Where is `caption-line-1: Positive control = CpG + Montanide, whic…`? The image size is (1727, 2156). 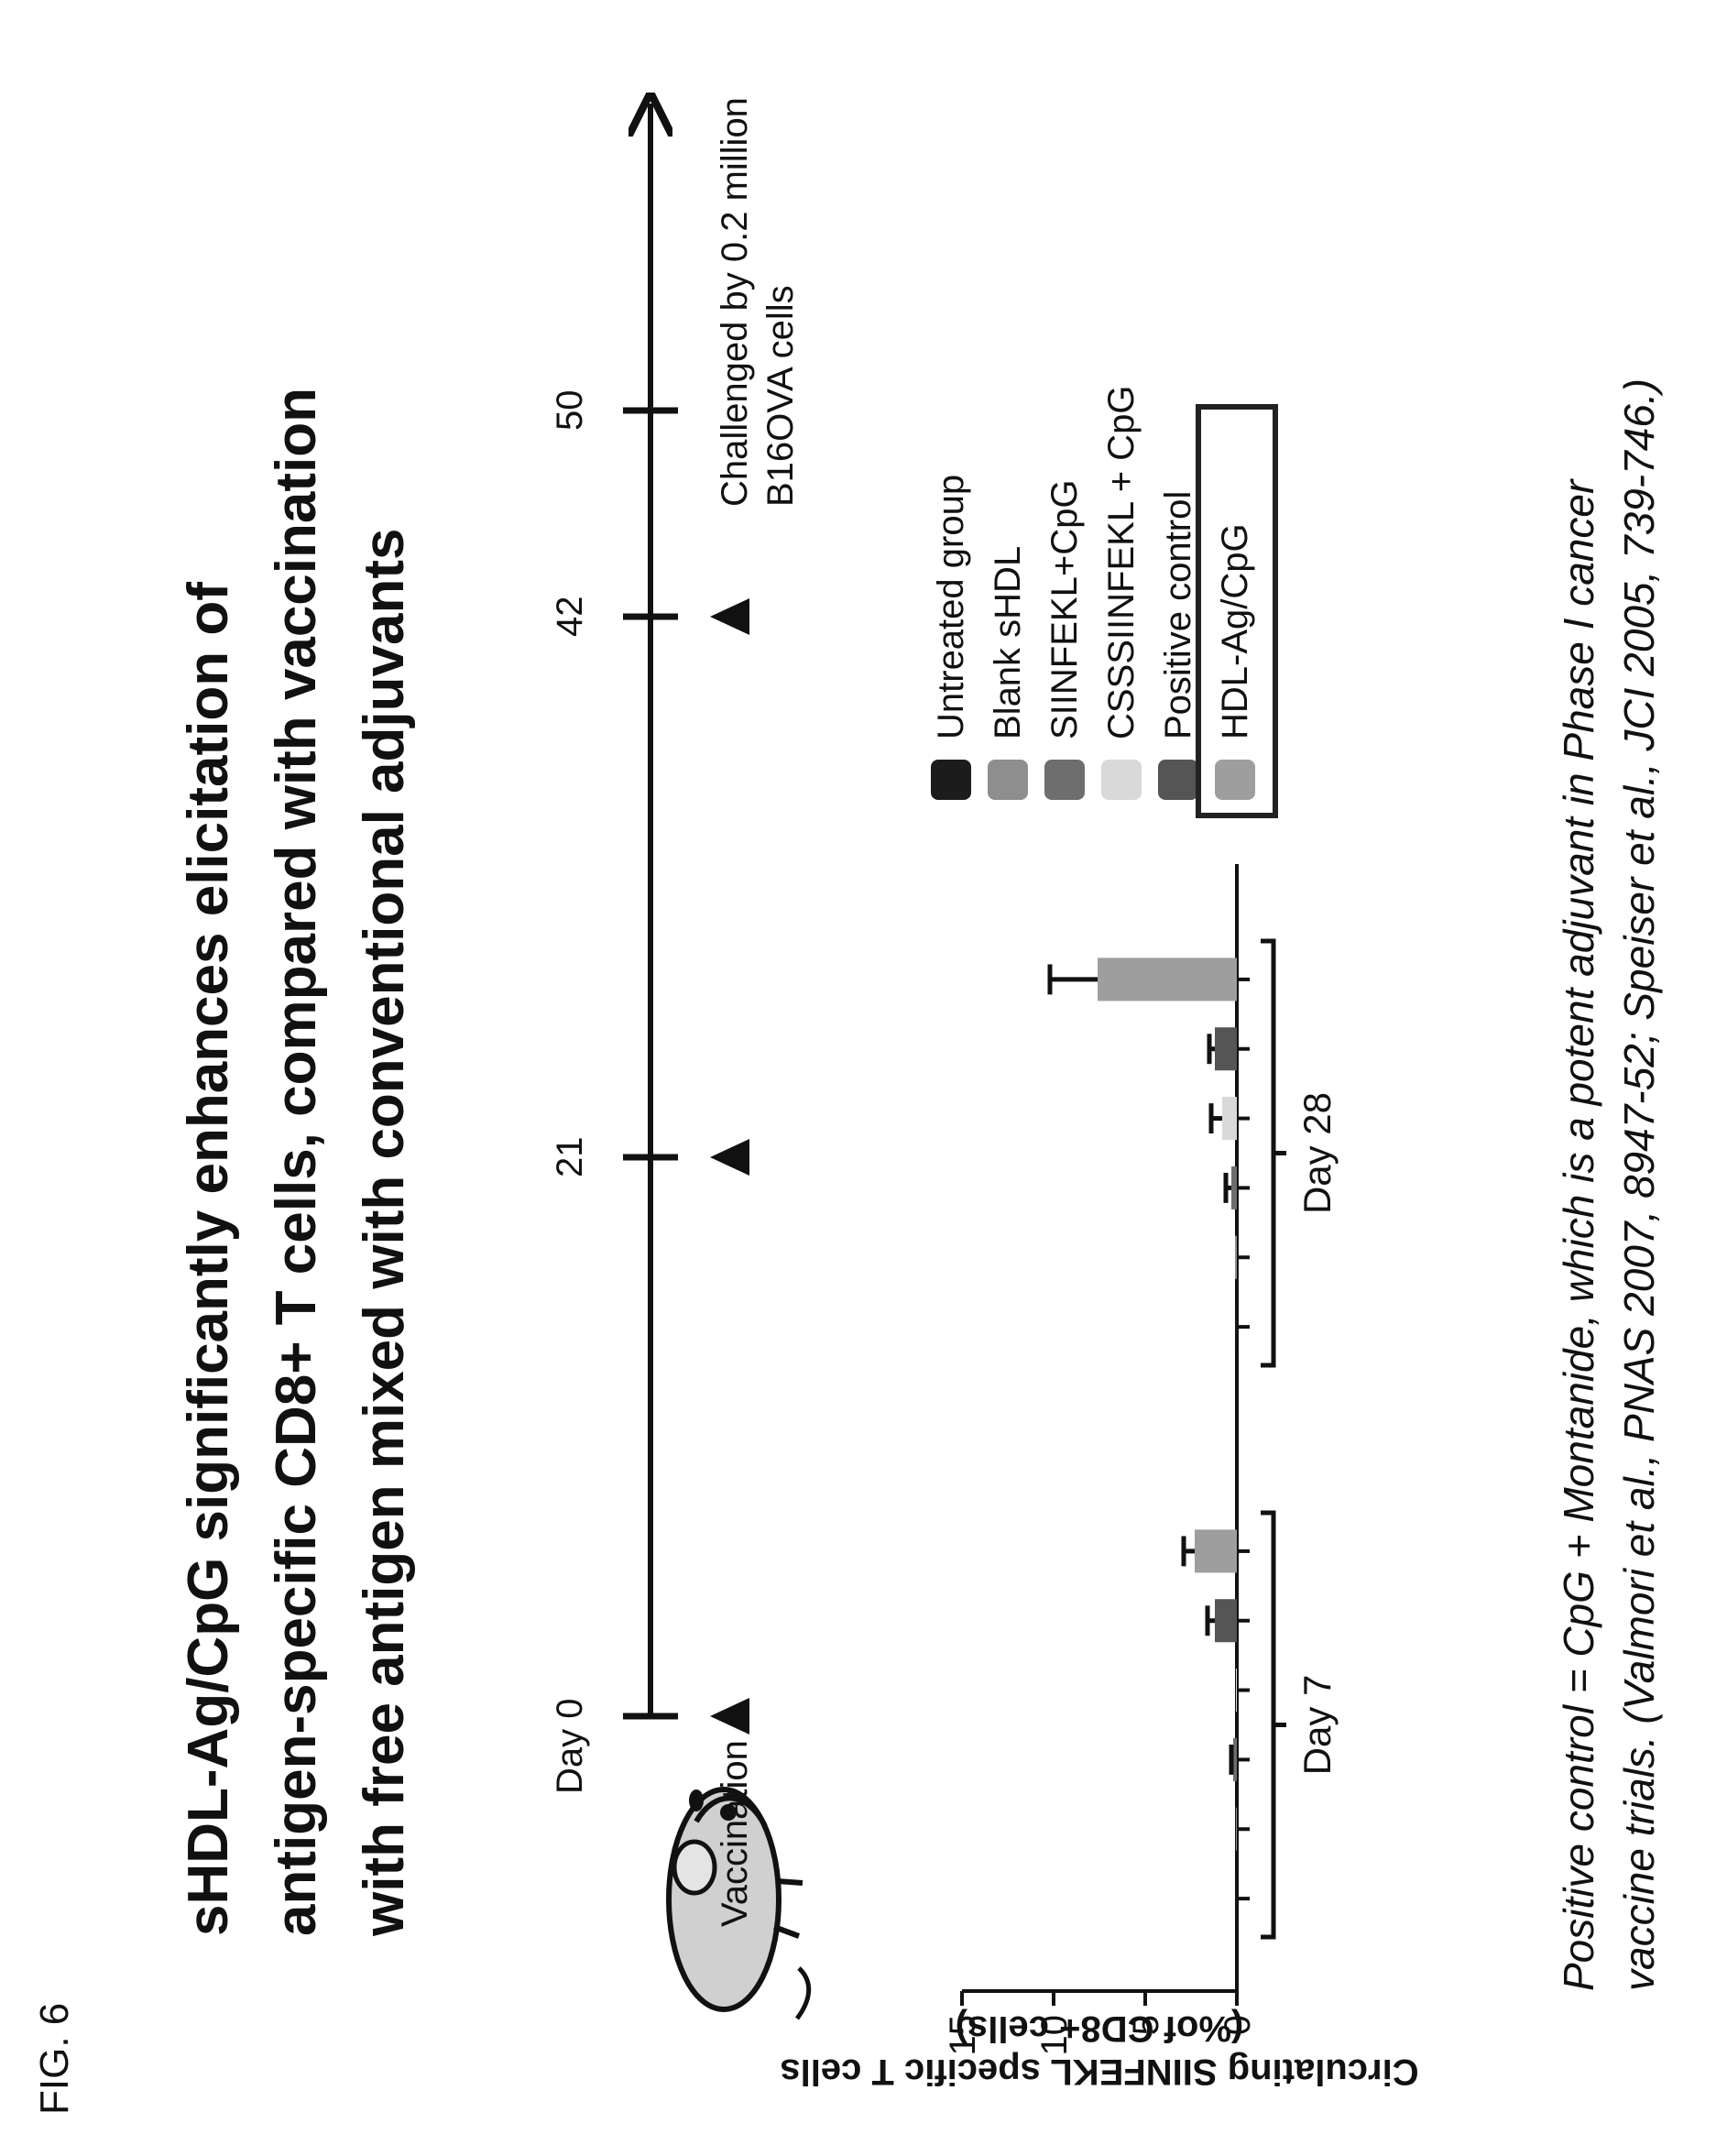
caption-line-1: Positive control = CpG + Montanide, whic… is located at coordinates (1578, 1235).